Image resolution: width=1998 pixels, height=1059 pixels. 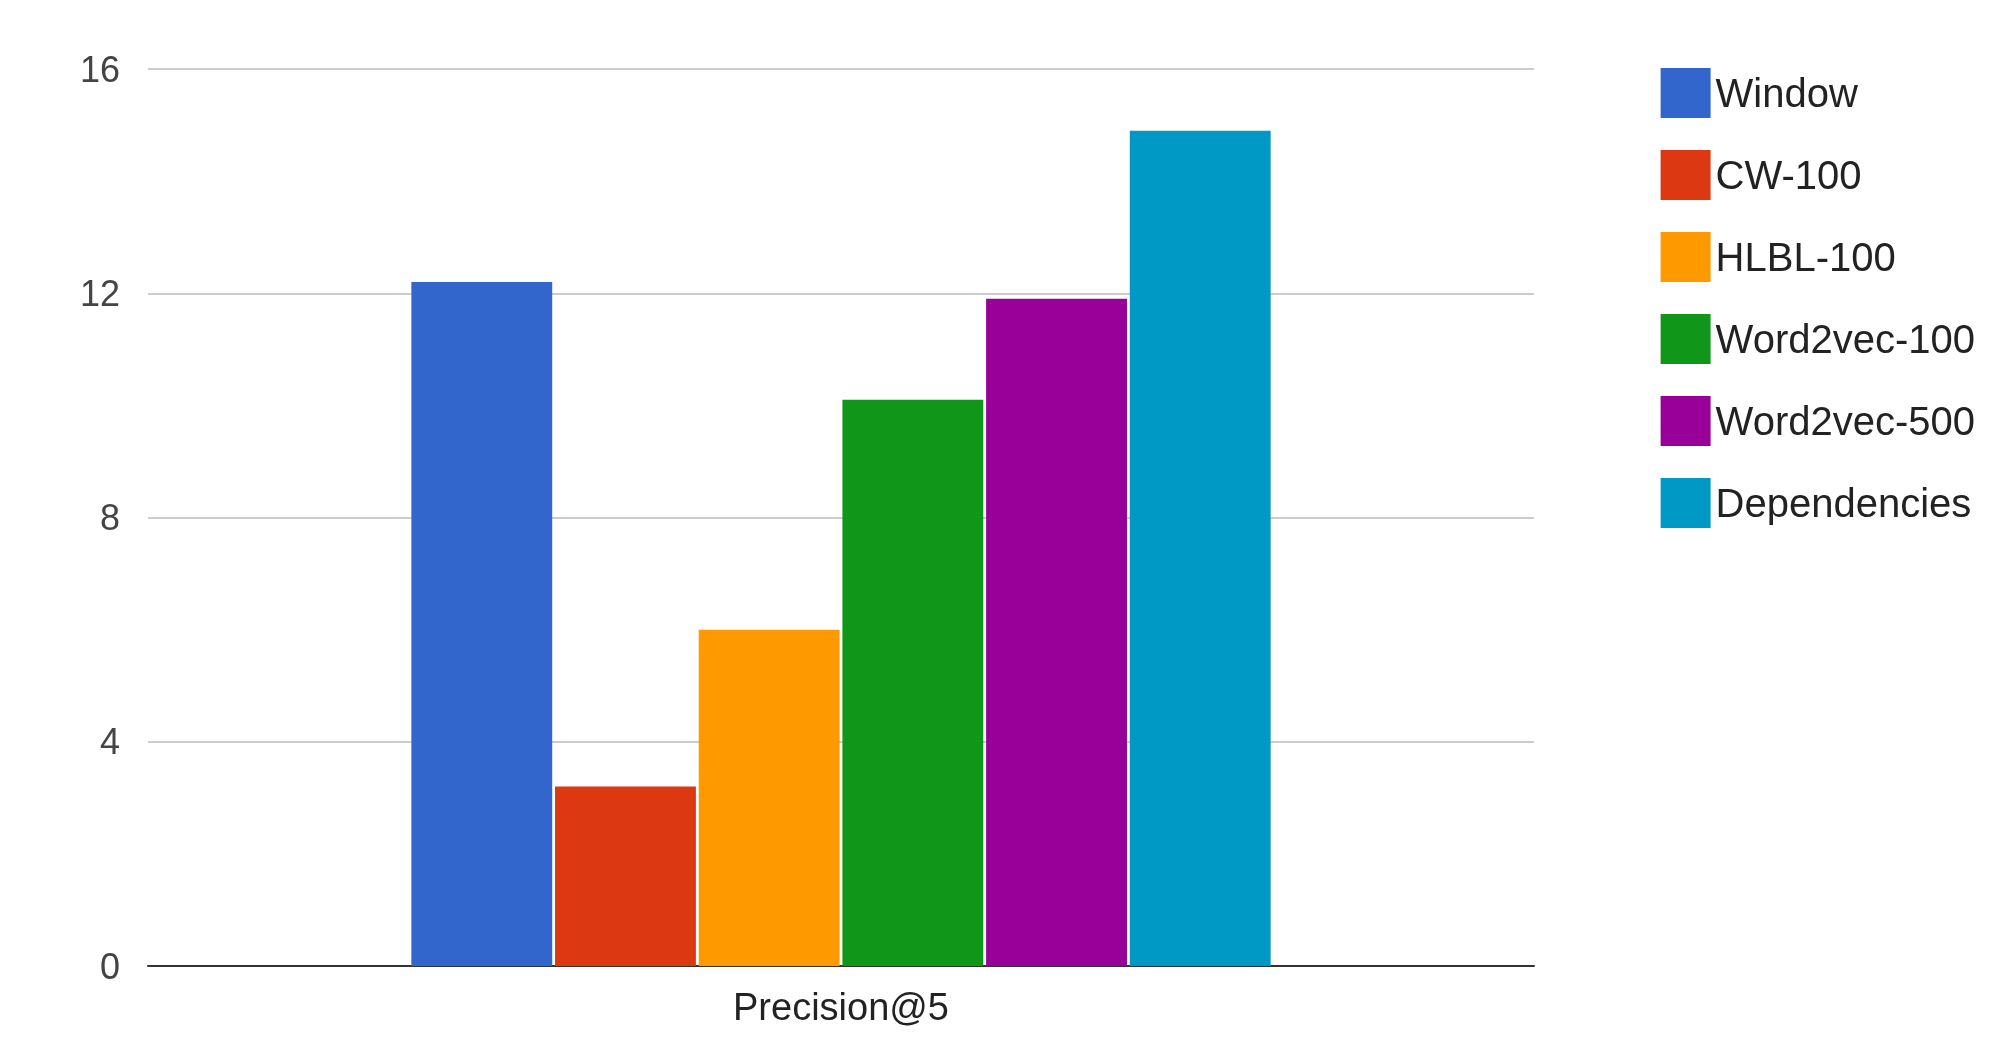 I want to click on y-tick-label: 16, so click(x=99, y=69).